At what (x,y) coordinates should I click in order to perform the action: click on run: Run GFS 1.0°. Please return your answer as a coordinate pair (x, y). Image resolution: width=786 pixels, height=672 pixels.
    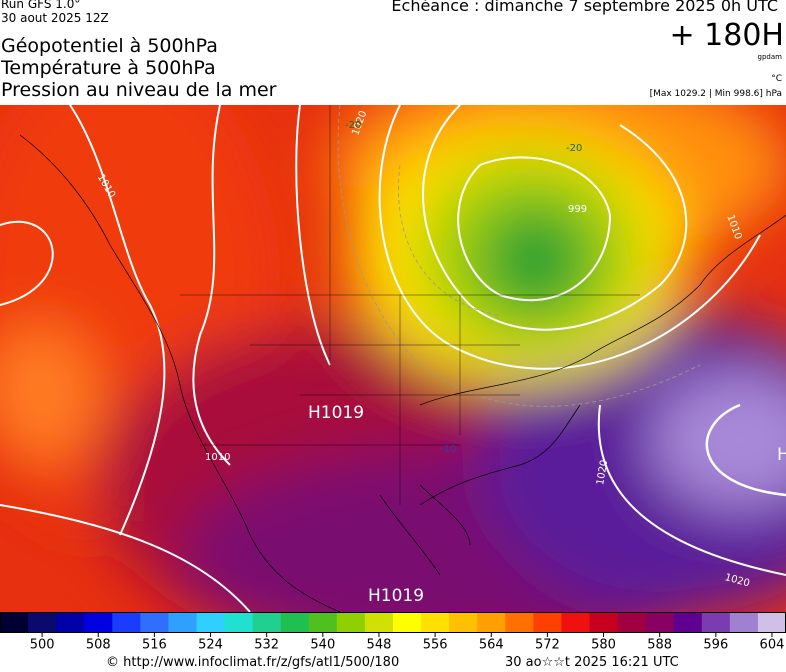
    Looking at the image, I should click on (41, 5).